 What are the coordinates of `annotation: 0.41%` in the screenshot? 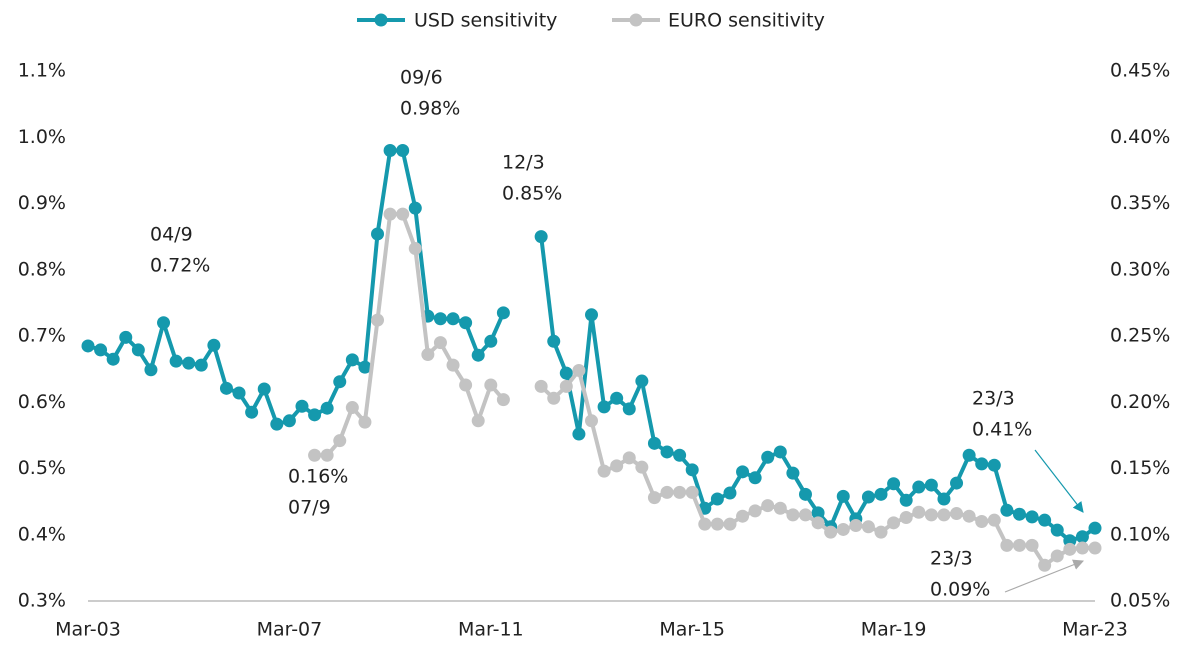 It's located at (1002, 430).